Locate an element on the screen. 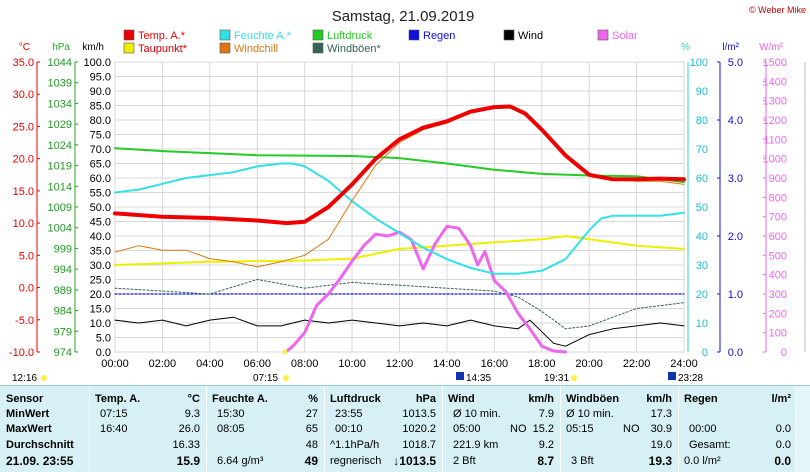 The height and width of the screenshot is (472, 810). press-trend-rate: ^1.1hPa/h is located at coordinates (355, 445).